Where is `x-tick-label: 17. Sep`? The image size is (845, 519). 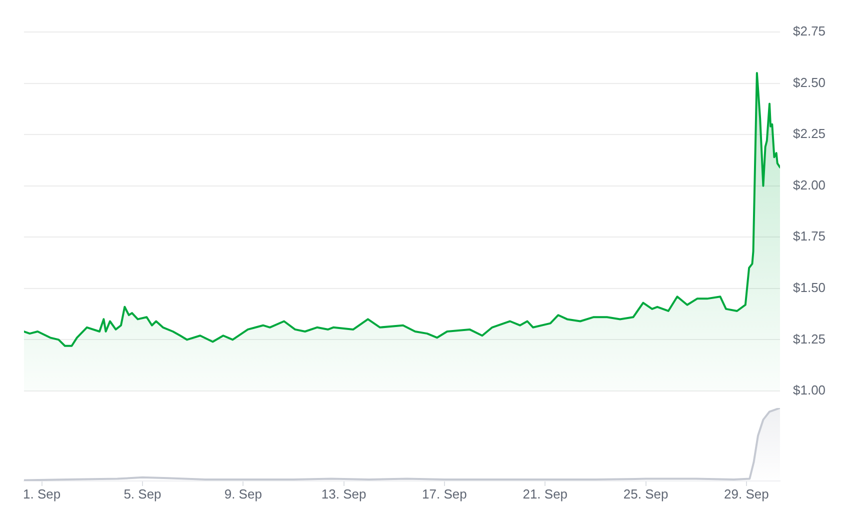 x-tick-label: 17. Sep is located at coordinates (444, 494).